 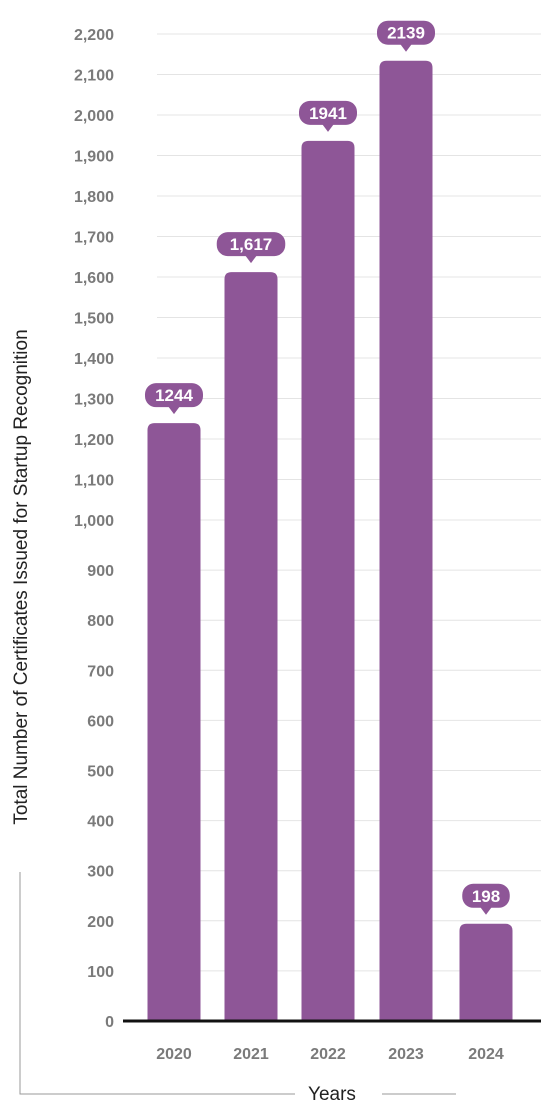 I want to click on y-tick-label: 1,300, so click(x=94, y=400).